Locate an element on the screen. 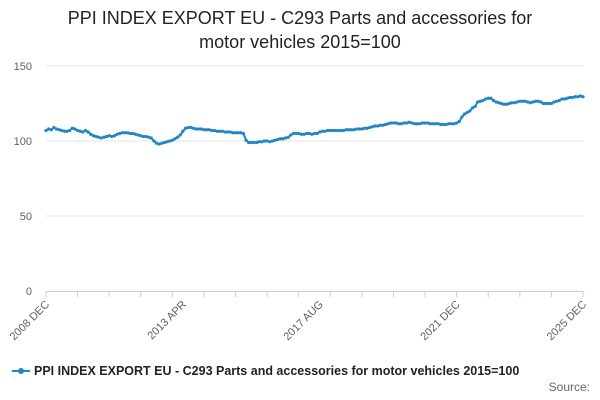 The width and height of the screenshot is (600, 400). source-label: Source: is located at coordinates (569, 387).